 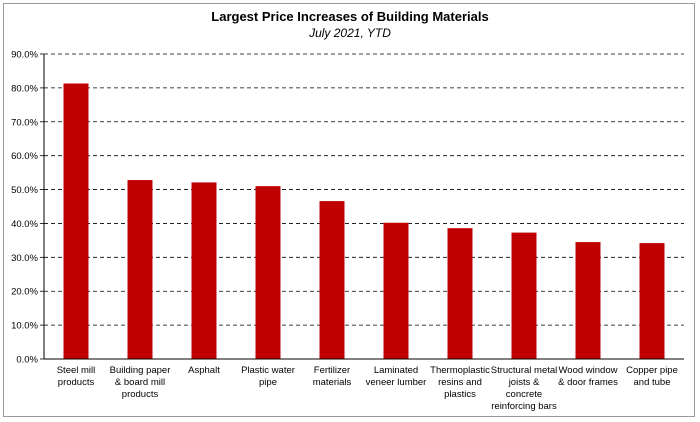 What do you see at coordinates (24, 122) in the screenshot?
I see `y-tick-label: 70.0%` at bounding box center [24, 122].